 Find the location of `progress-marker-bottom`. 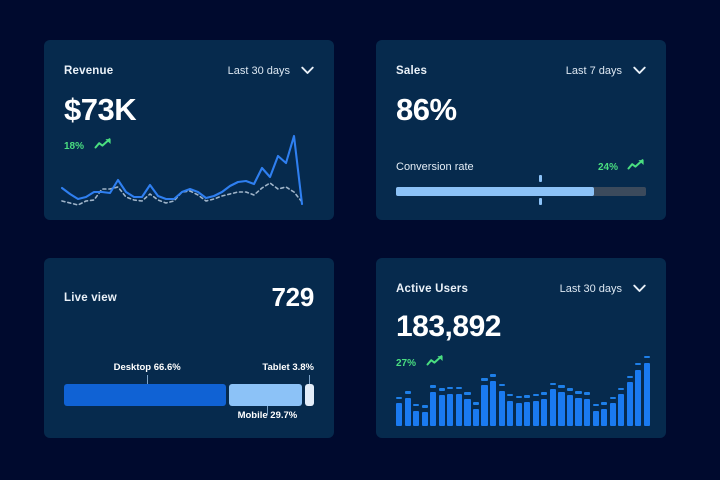

progress-marker-bottom is located at coordinates (540, 201).